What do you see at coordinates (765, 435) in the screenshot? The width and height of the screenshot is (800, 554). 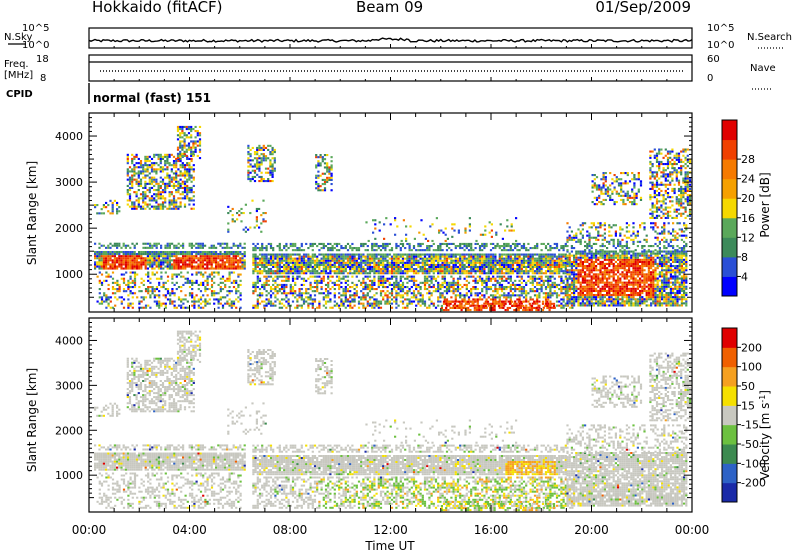 I see `velocity-colorbar-label: Velocity [m s-1]` at bounding box center [765, 435].